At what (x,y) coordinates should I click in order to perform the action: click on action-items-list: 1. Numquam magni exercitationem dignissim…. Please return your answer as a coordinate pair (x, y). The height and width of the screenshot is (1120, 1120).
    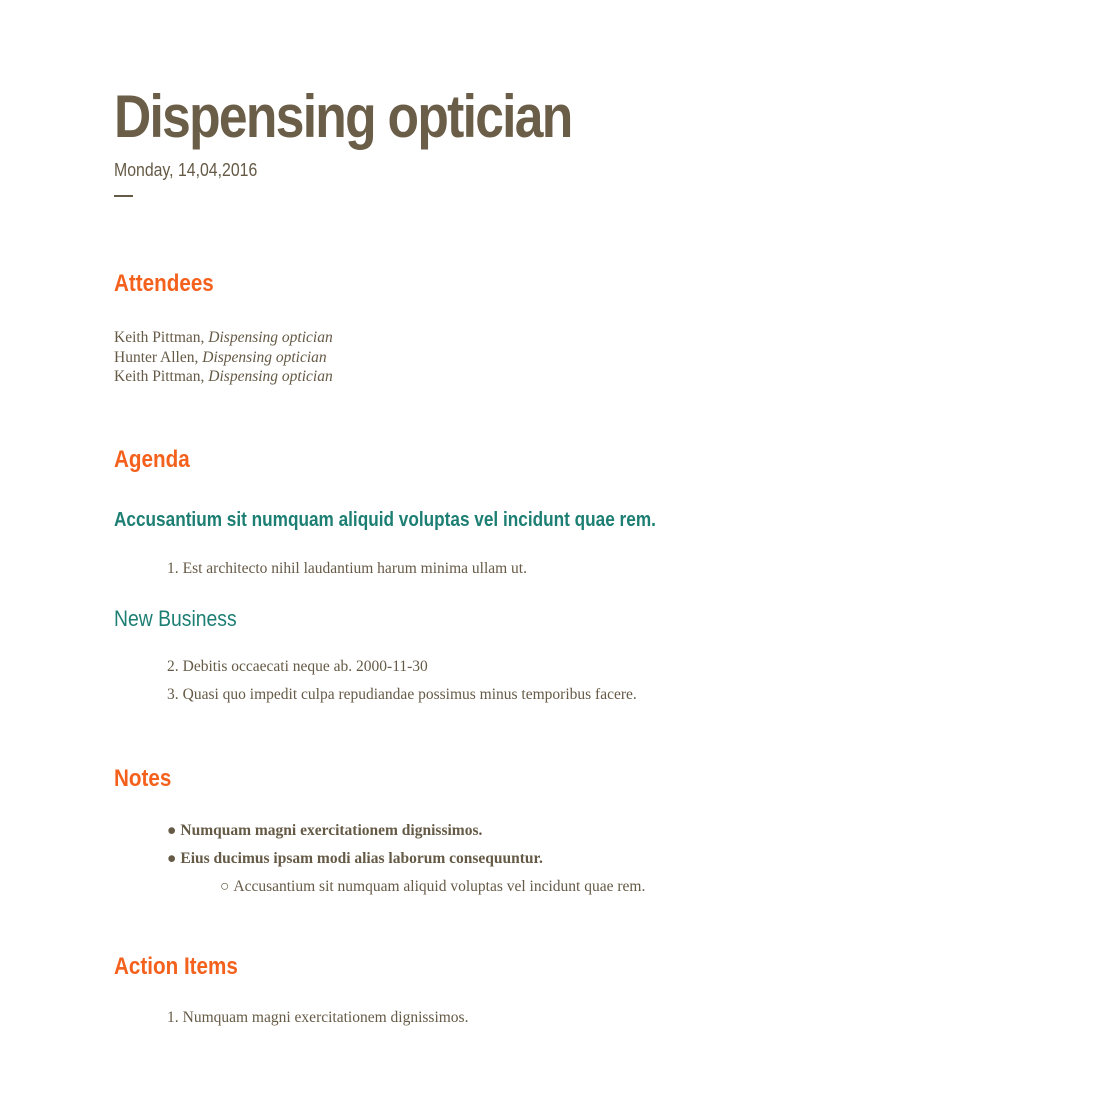
    Looking at the image, I should click on (574, 1018).